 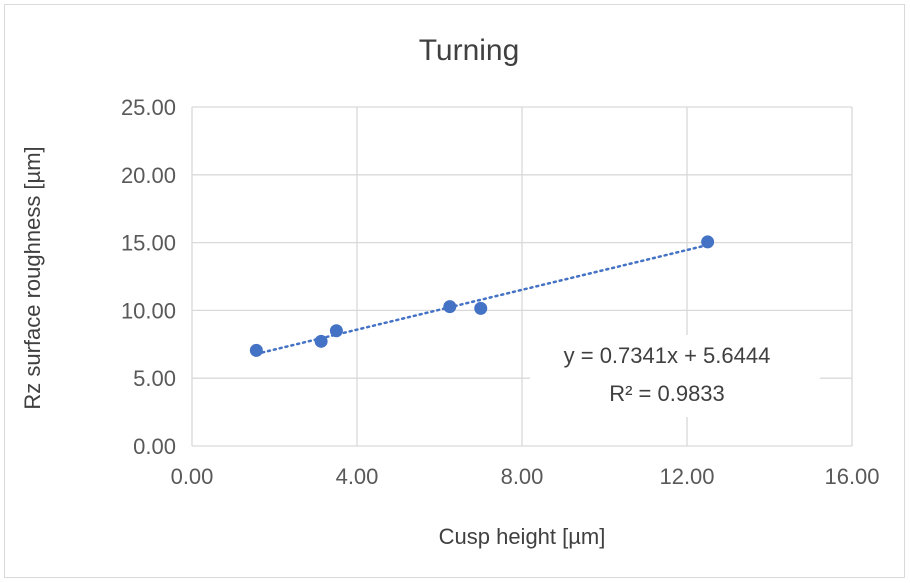 I want to click on y-tick-label: 10.00, so click(x=148, y=310).